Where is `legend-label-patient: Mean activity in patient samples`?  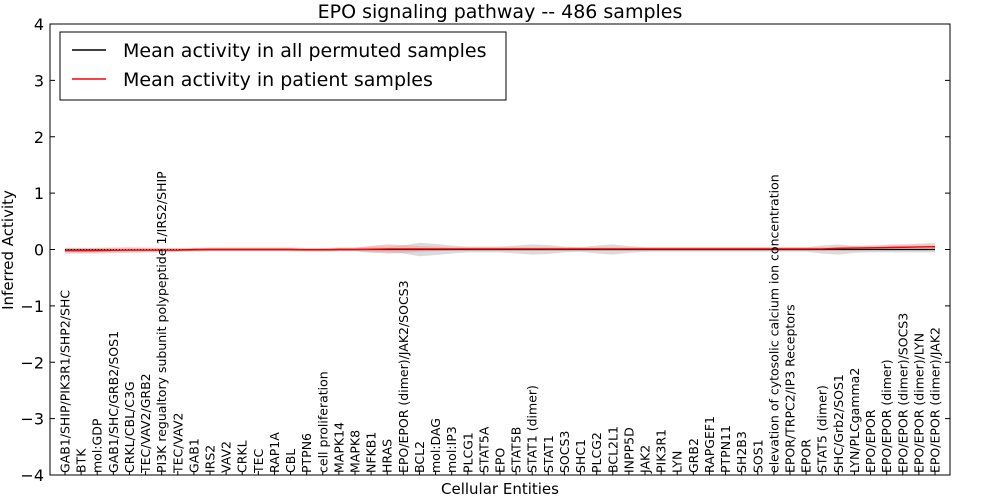 legend-label-patient: Mean activity in patient samples is located at coordinates (278, 80).